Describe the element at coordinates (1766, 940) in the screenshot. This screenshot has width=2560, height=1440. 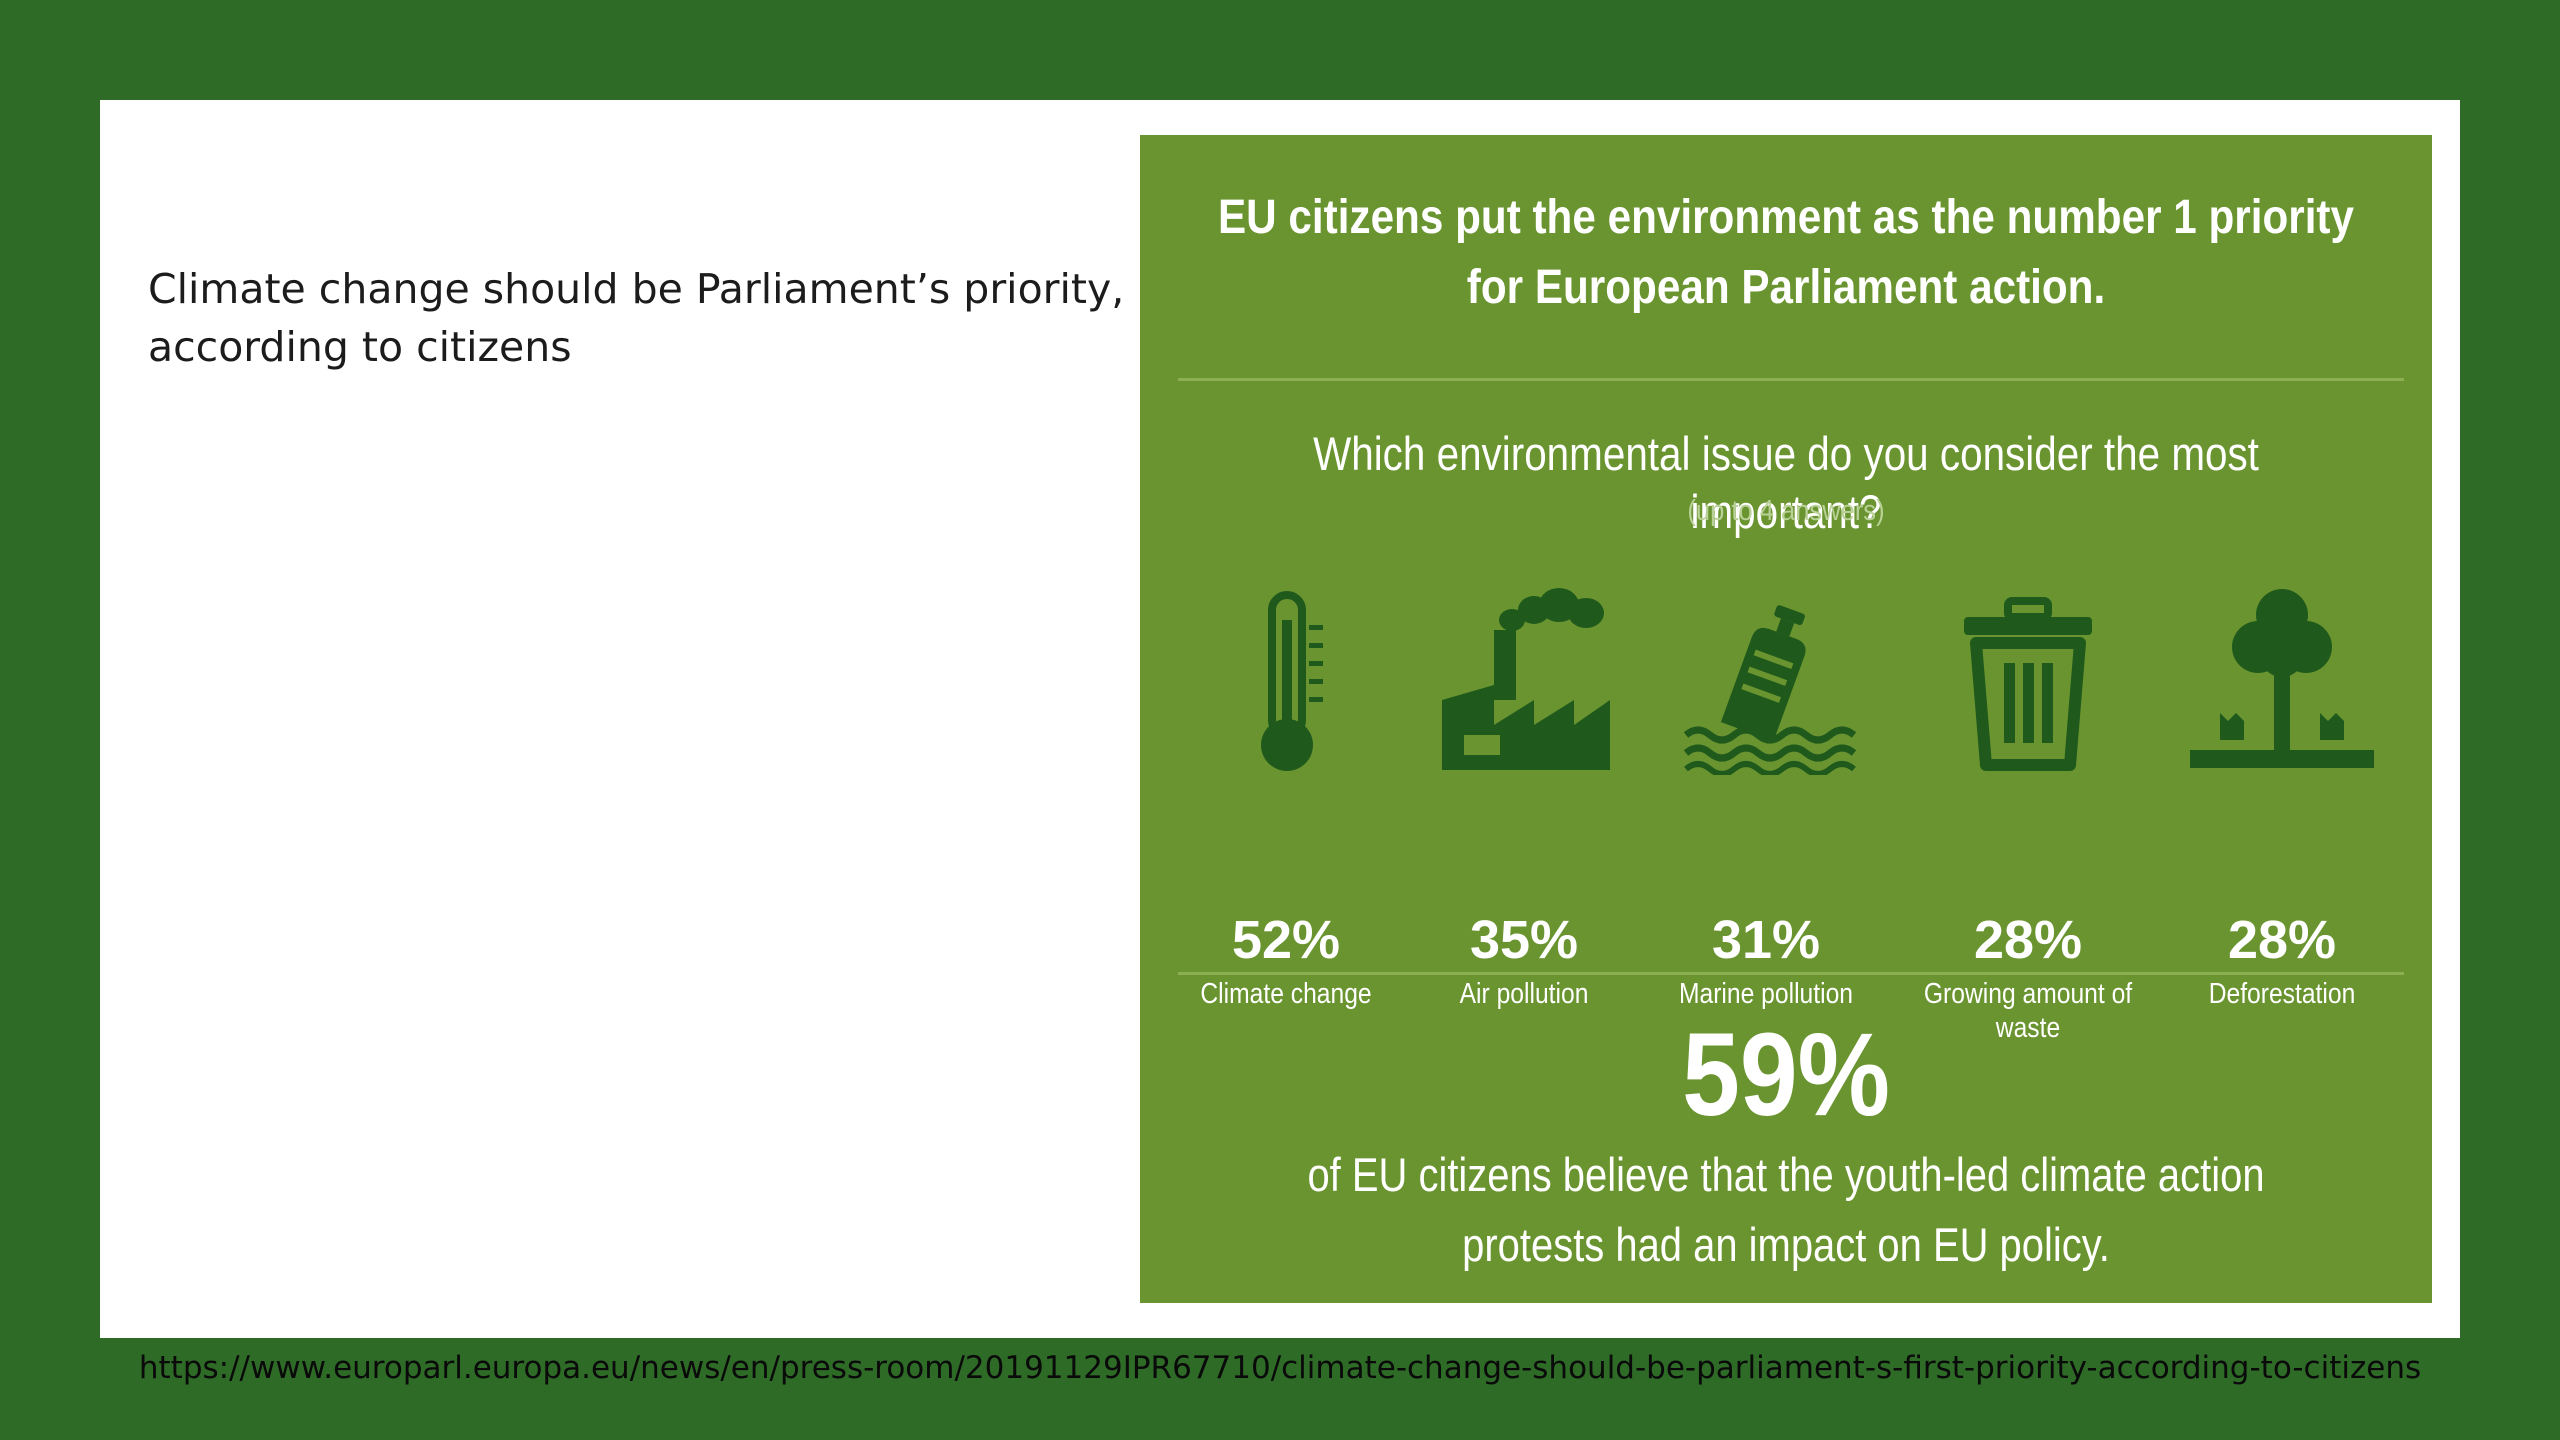
I see `issue-percent: 31%` at that location.